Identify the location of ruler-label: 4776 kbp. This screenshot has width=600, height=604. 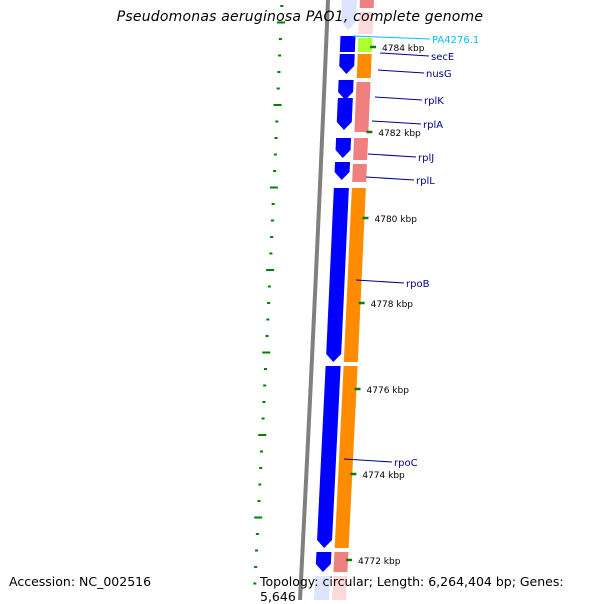
(388, 391).